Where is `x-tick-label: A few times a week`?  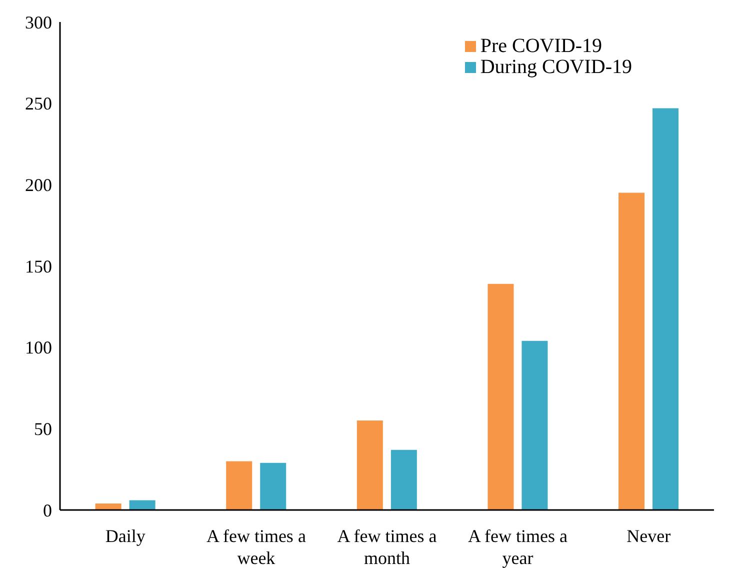
x-tick-label: A few times a week is located at coordinates (256, 547).